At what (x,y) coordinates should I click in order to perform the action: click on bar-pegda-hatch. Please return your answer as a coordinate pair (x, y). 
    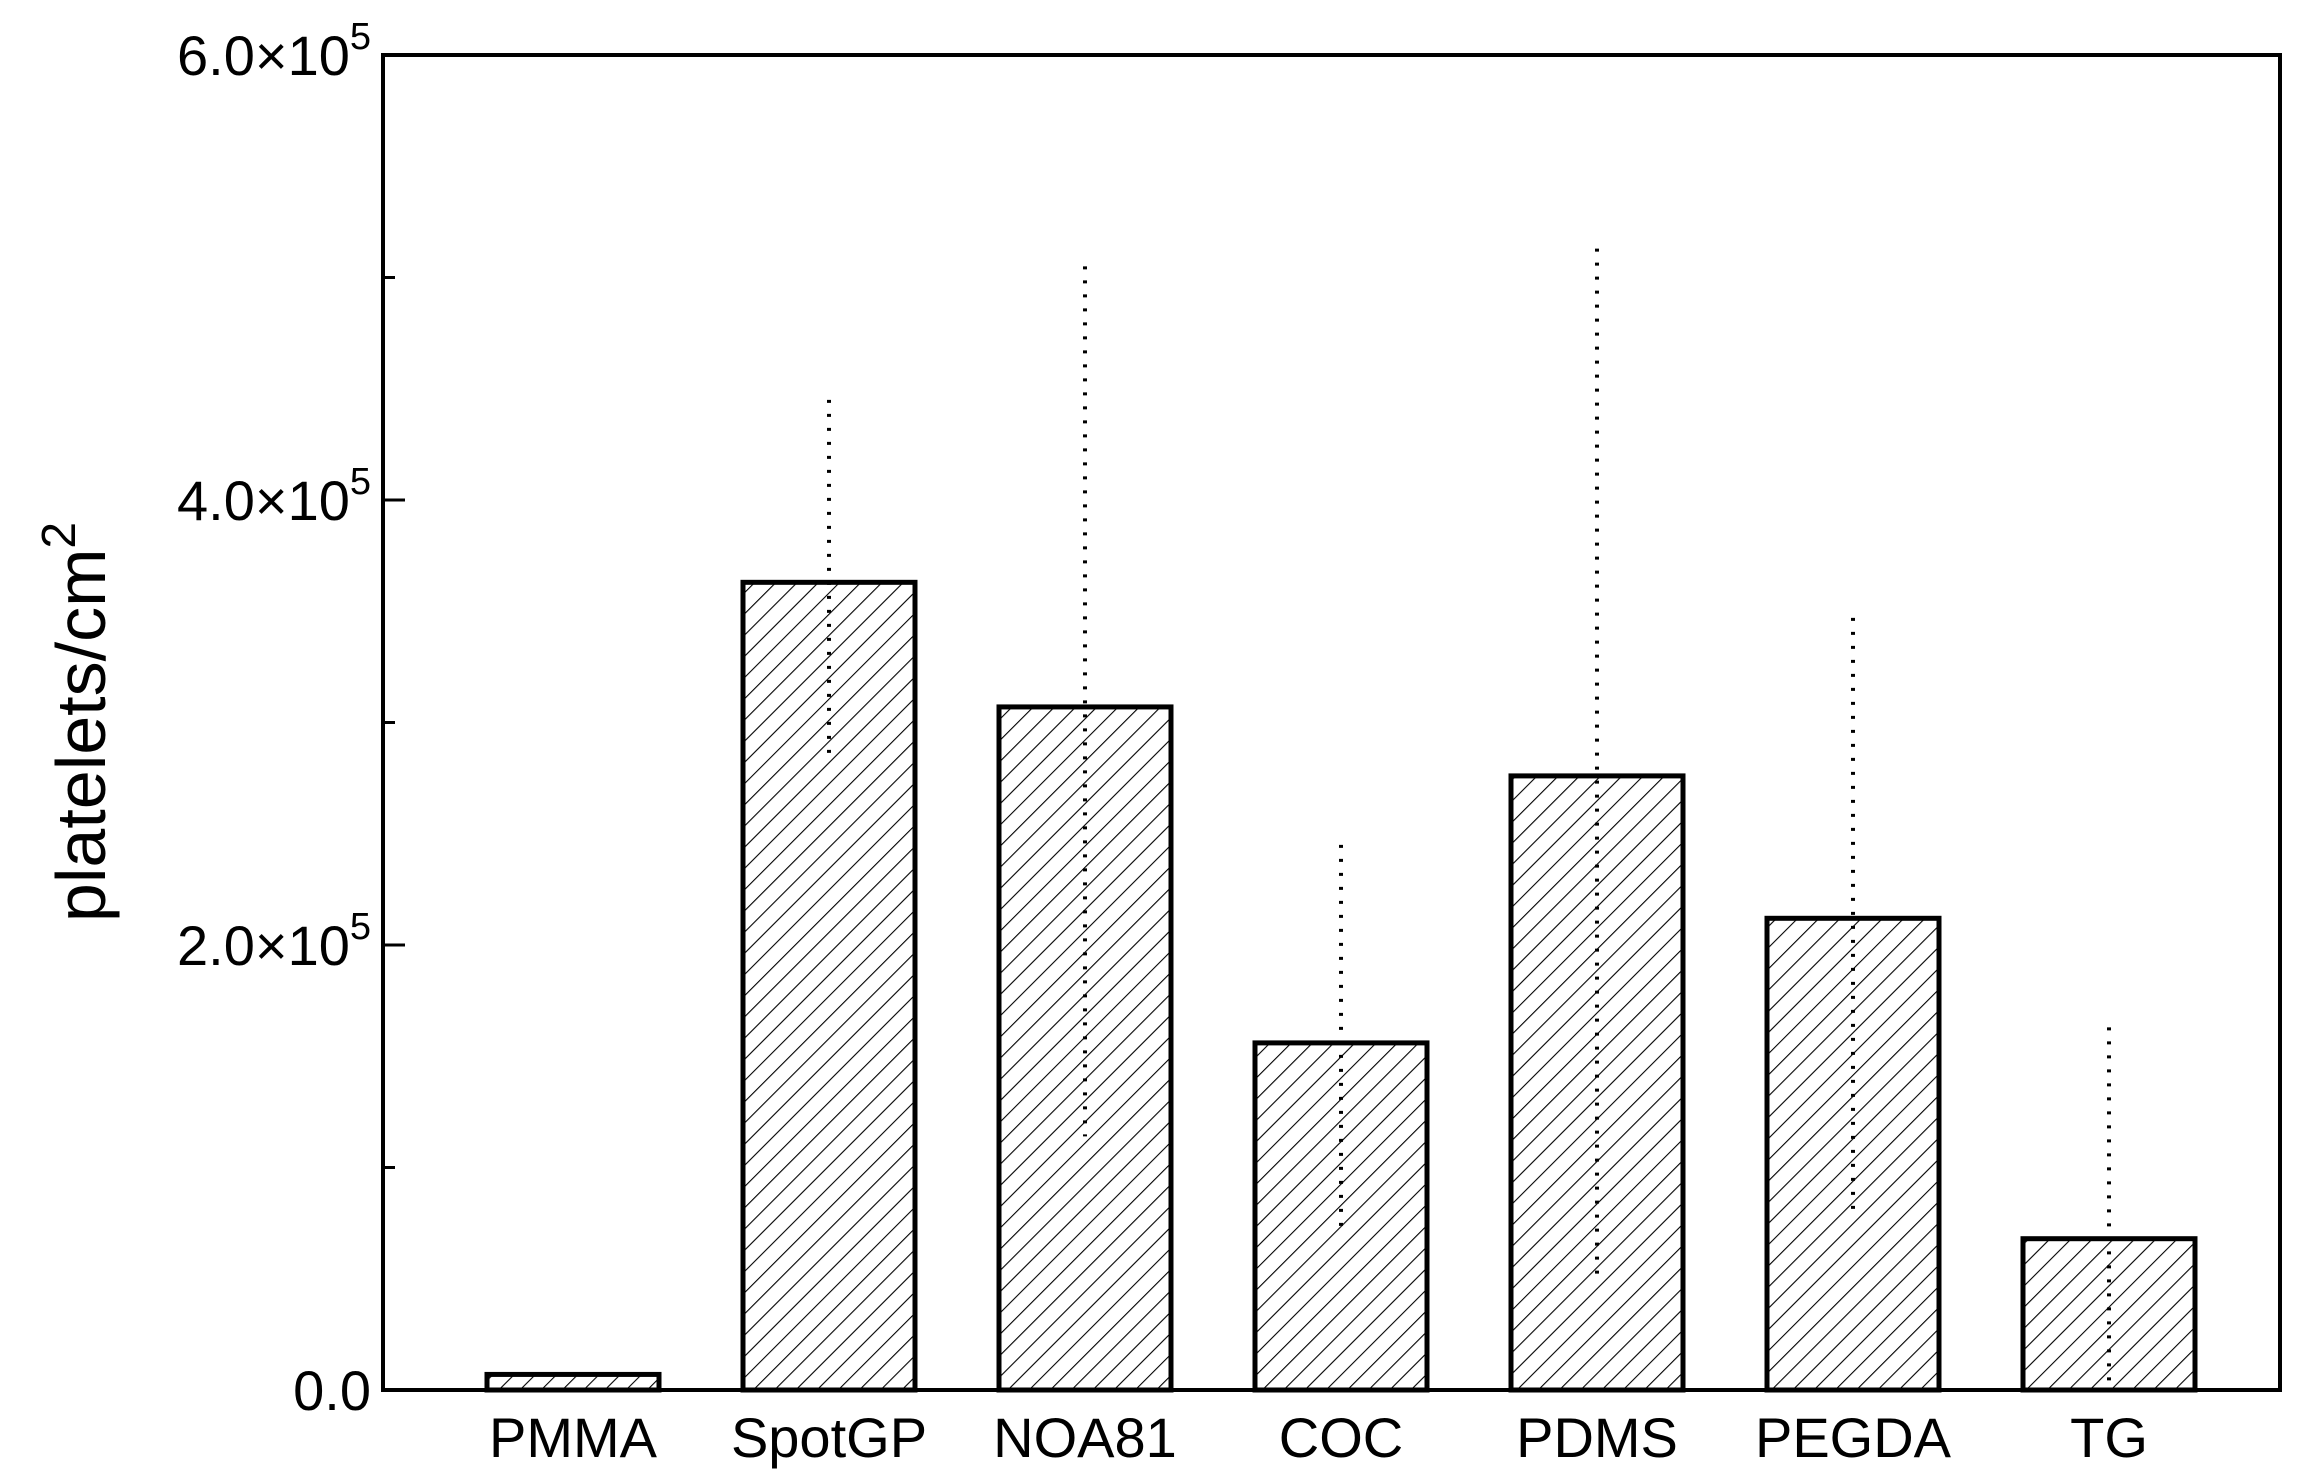
    Looking at the image, I should click on (1853, 1154).